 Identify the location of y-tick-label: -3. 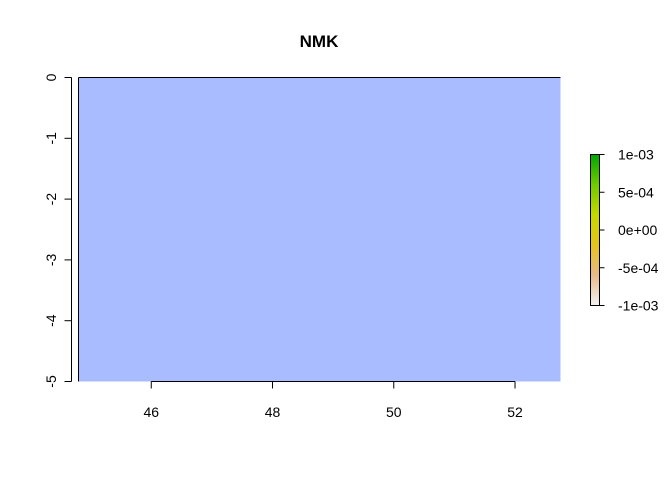
(51, 259).